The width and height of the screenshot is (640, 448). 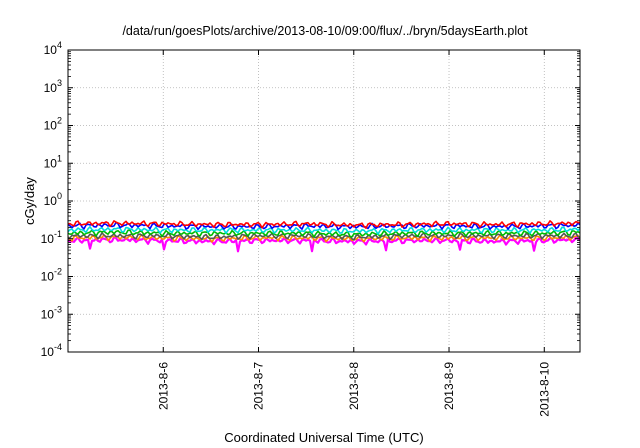 I want to click on x-tick-label: 2013-8-6, so click(x=163, y=386).